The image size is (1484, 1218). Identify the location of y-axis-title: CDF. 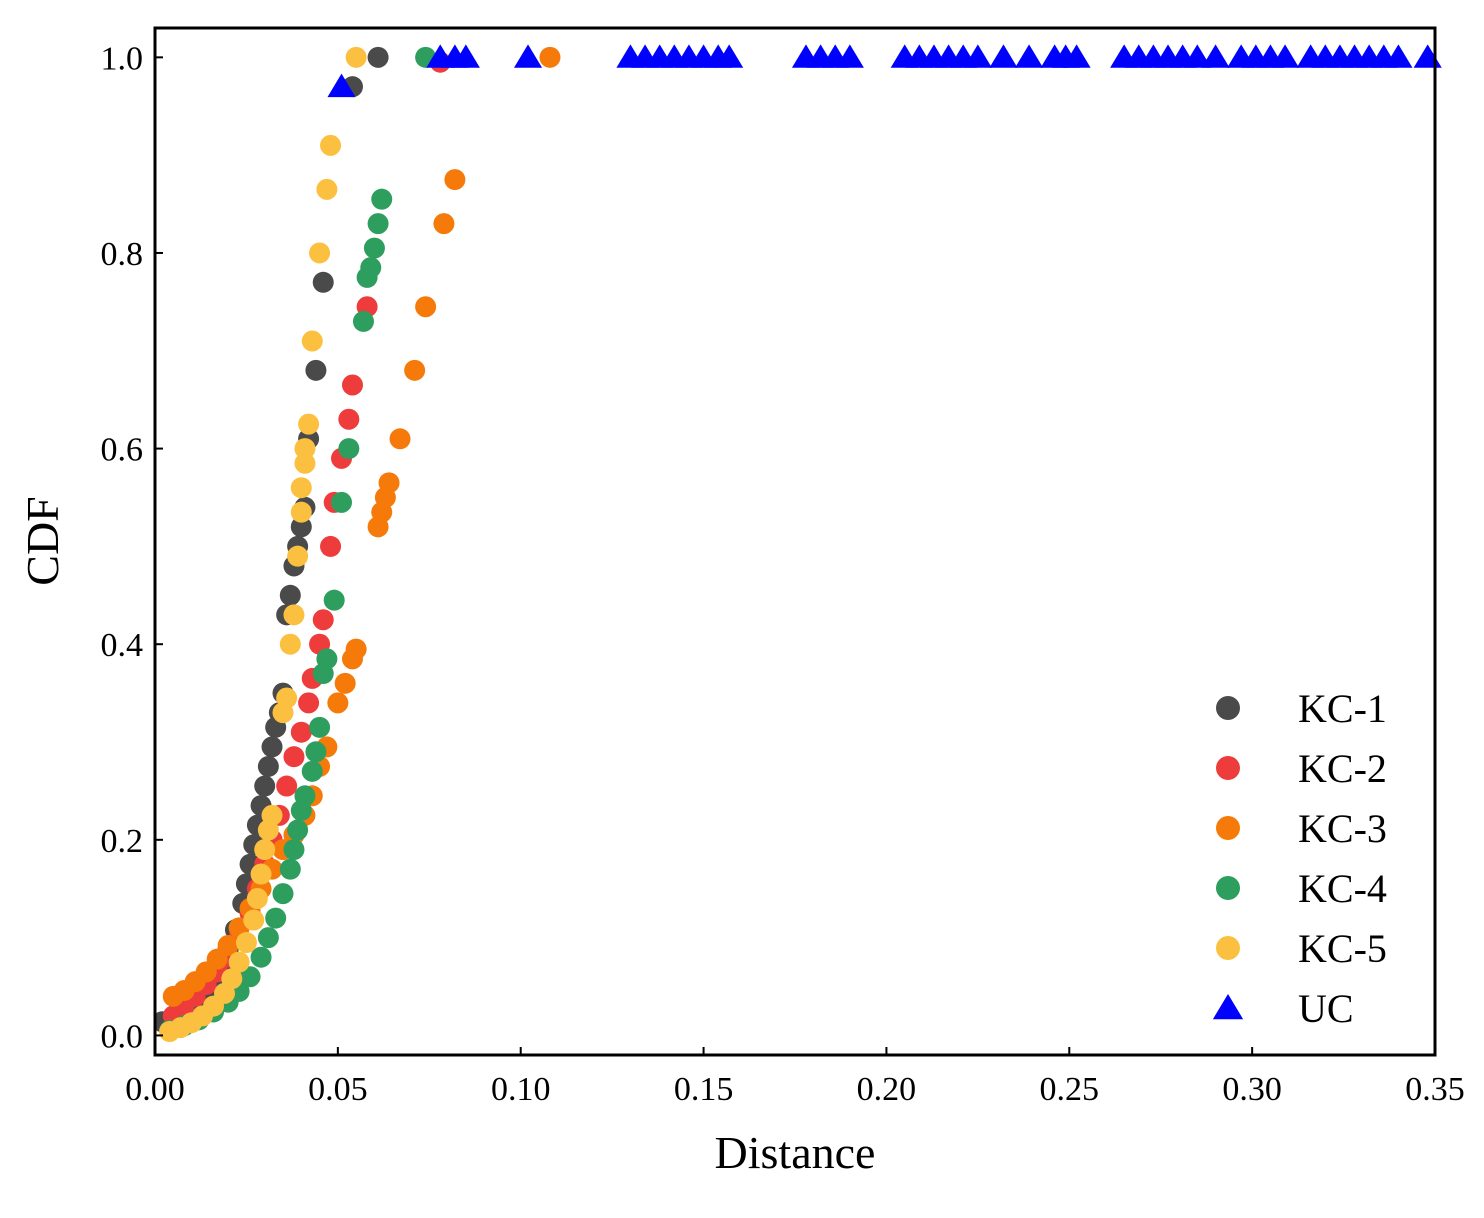
(42, 540).